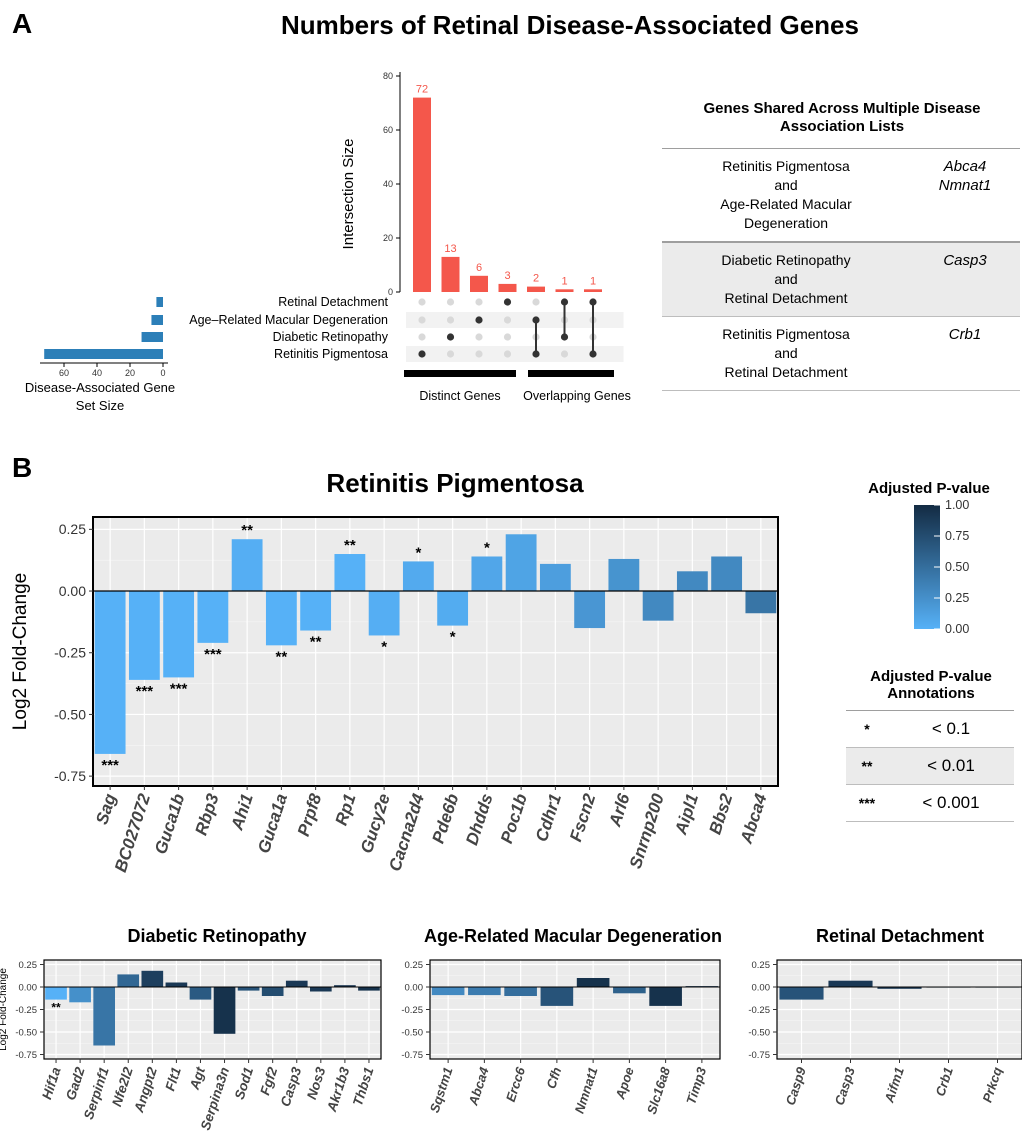  What do you see at coordinates (957, 505) in the screenshot?
I see `colorbar-tick: 1.00` at bounding box center [957, 505].